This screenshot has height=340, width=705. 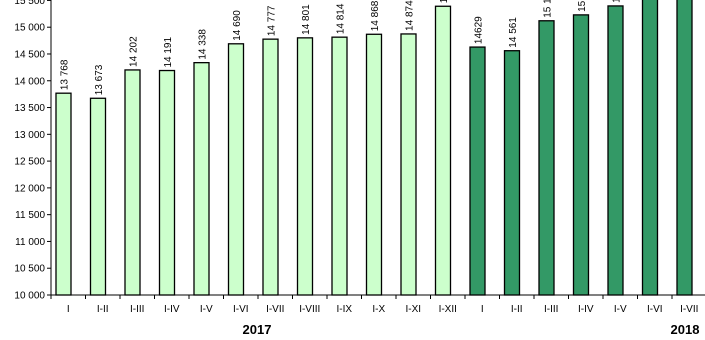 I want to click on y-tick-label: 10 500, so click(x=29, y=269).